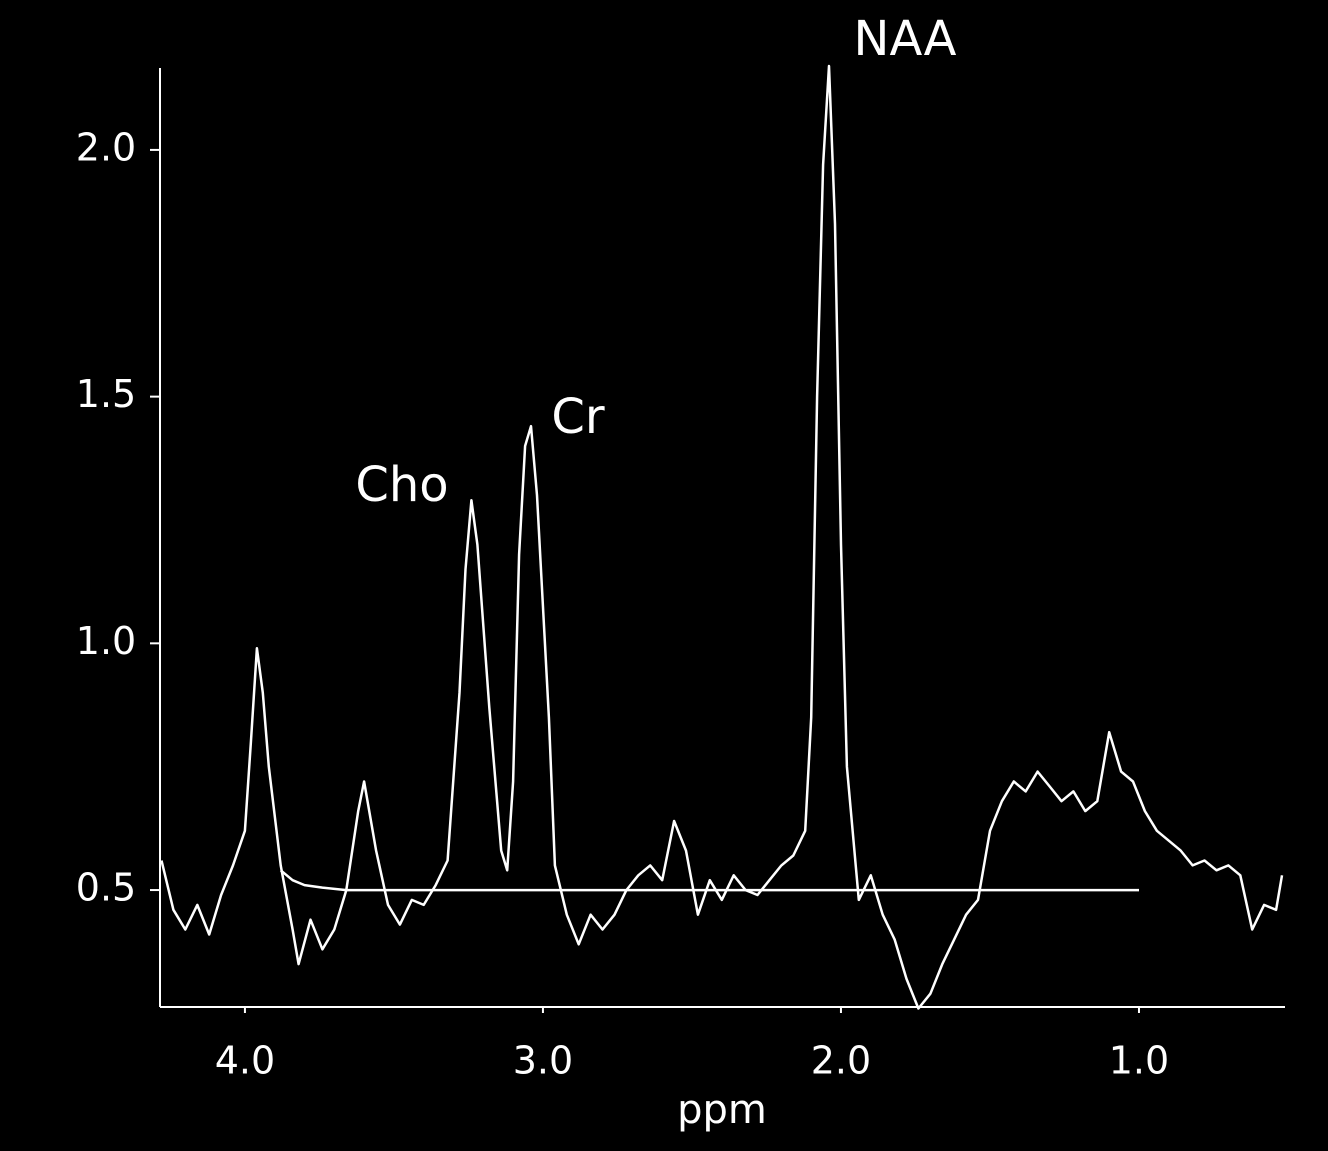 This screenshot has width=1328, height=1151. I want to click on y-tick-label: 0.5, so click(106, 888).